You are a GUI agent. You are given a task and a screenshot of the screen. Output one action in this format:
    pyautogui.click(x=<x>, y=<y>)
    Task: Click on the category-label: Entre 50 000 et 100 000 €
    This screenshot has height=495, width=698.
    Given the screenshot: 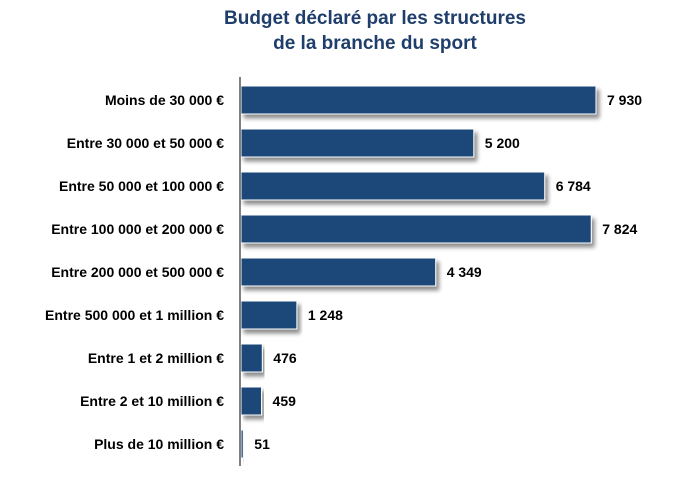 What is the action you would take?
    pyautogui.click(x=141, y=186)
    